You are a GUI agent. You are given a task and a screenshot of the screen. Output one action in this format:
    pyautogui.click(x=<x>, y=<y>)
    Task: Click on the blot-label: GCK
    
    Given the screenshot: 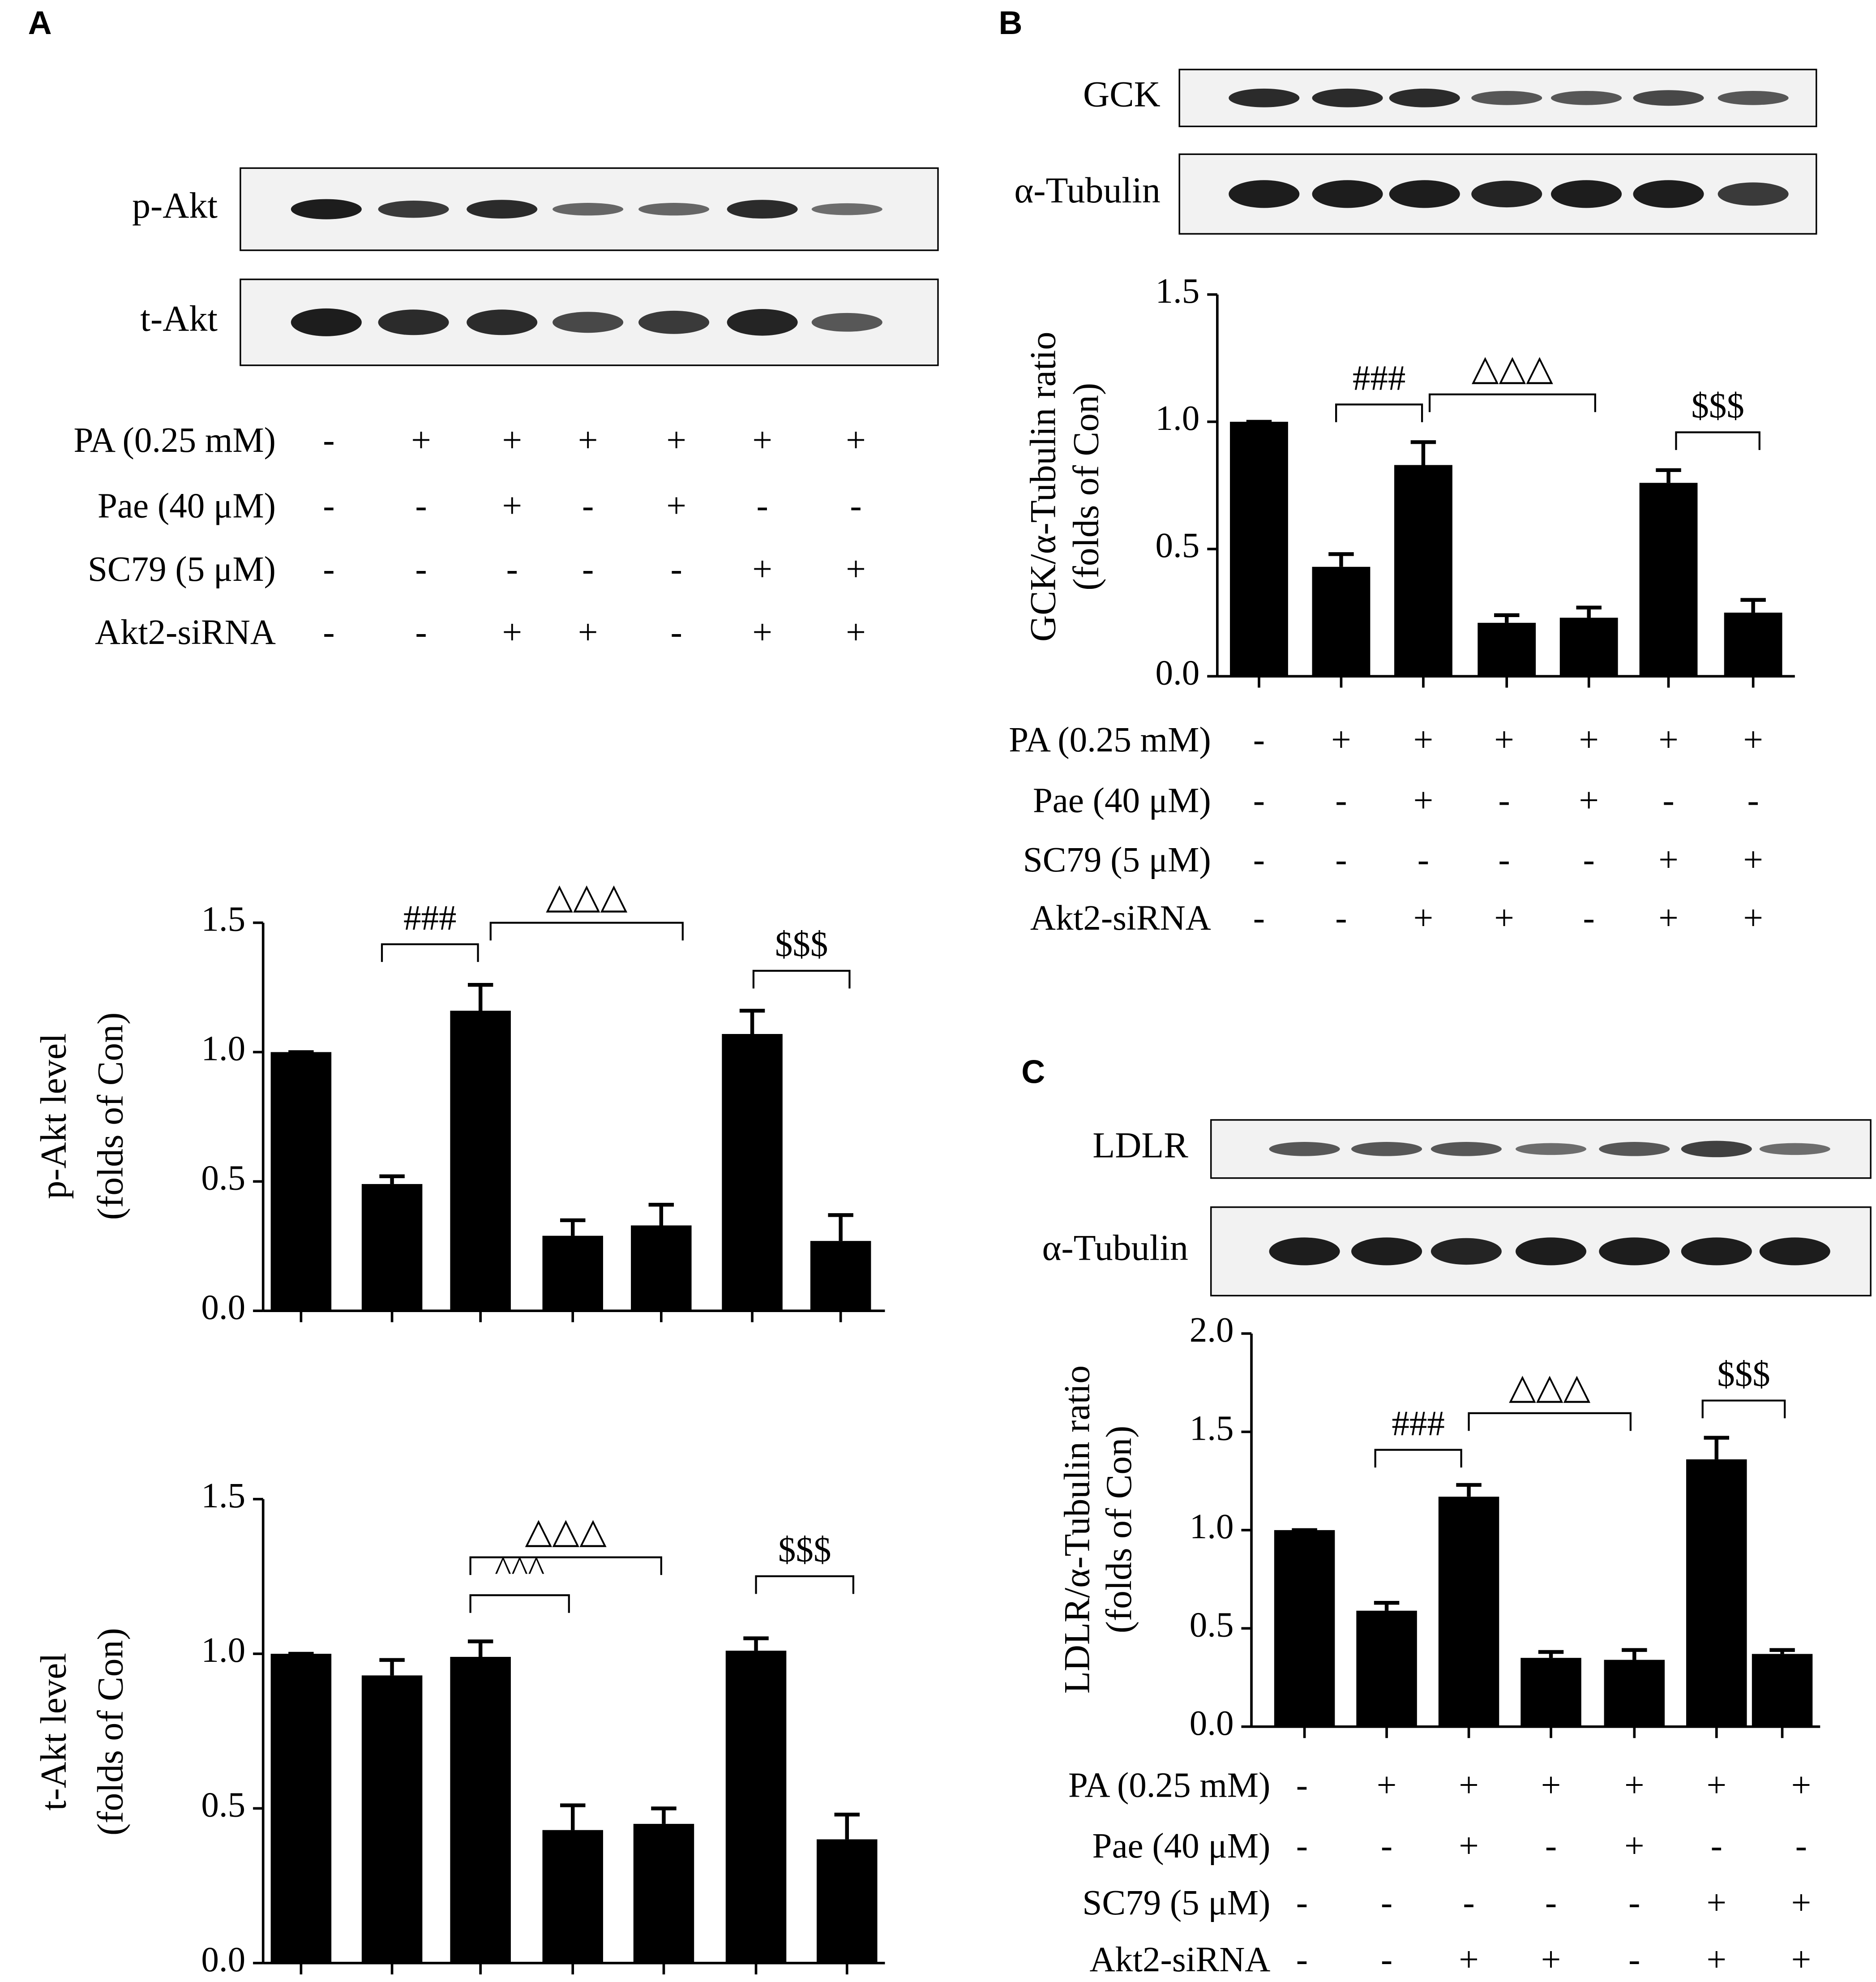 What is the action you would take?
    pyautogui.click(x=1122, y=94)
    